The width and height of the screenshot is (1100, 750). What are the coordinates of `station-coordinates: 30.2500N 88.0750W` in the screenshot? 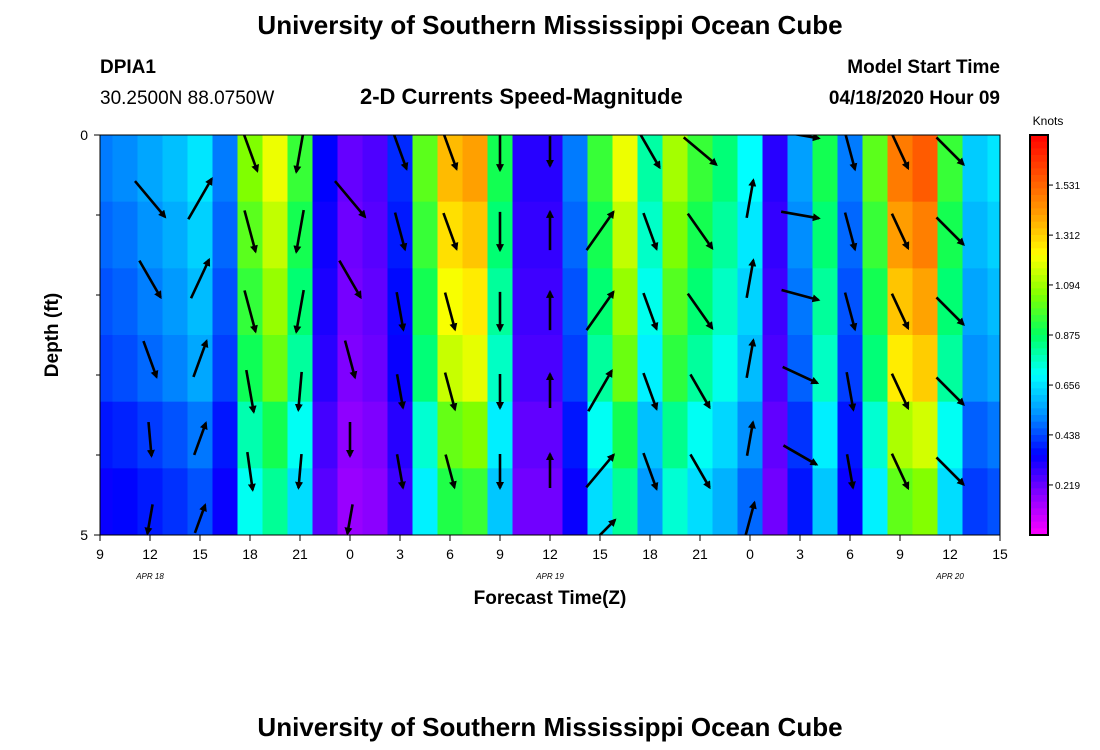 It's located at (187, 98).